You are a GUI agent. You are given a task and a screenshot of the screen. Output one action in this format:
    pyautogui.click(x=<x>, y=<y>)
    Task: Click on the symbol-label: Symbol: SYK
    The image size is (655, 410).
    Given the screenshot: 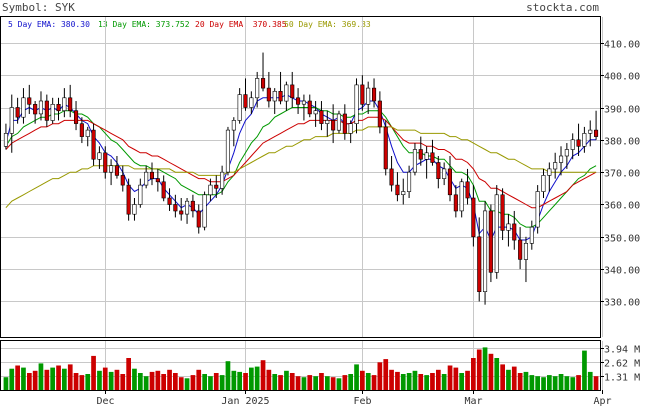 What is the action you would take?
    pyautogui.click(x=38, y=7)
    